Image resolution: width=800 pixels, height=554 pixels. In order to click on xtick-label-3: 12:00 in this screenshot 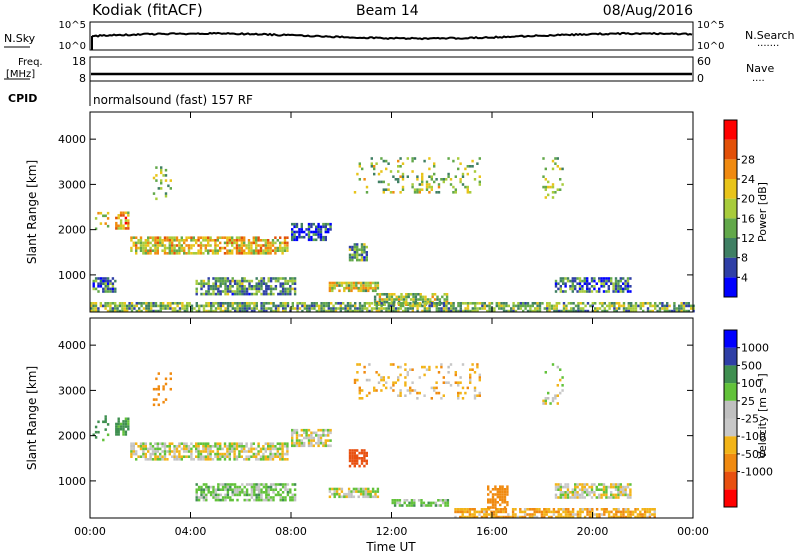, I will do `click(392, 531)`.